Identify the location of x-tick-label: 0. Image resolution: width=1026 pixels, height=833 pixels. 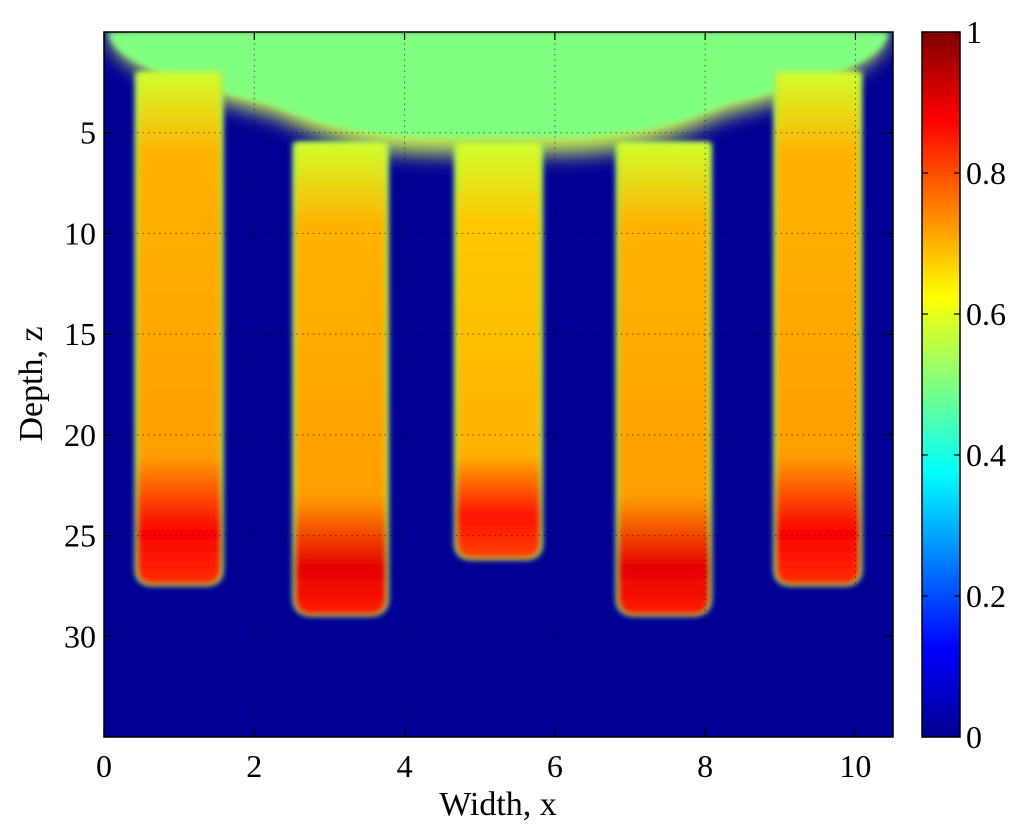
(104, 766).